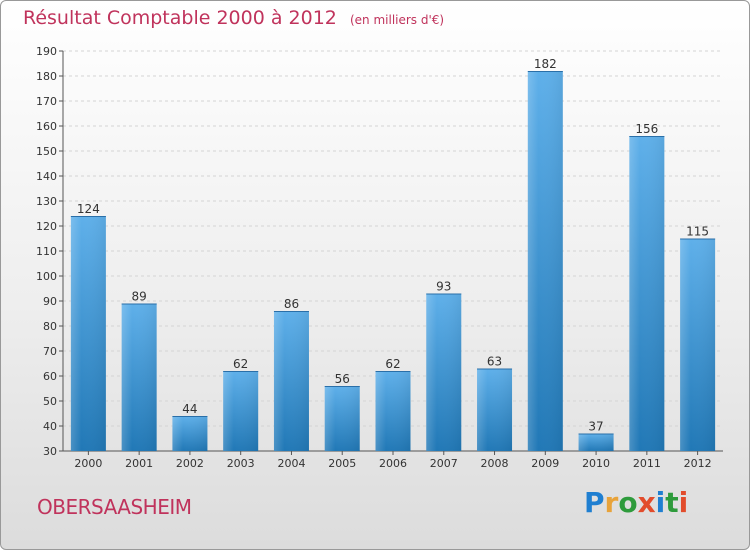  I want to click on y-tick-label: 140, so click(46, 176).